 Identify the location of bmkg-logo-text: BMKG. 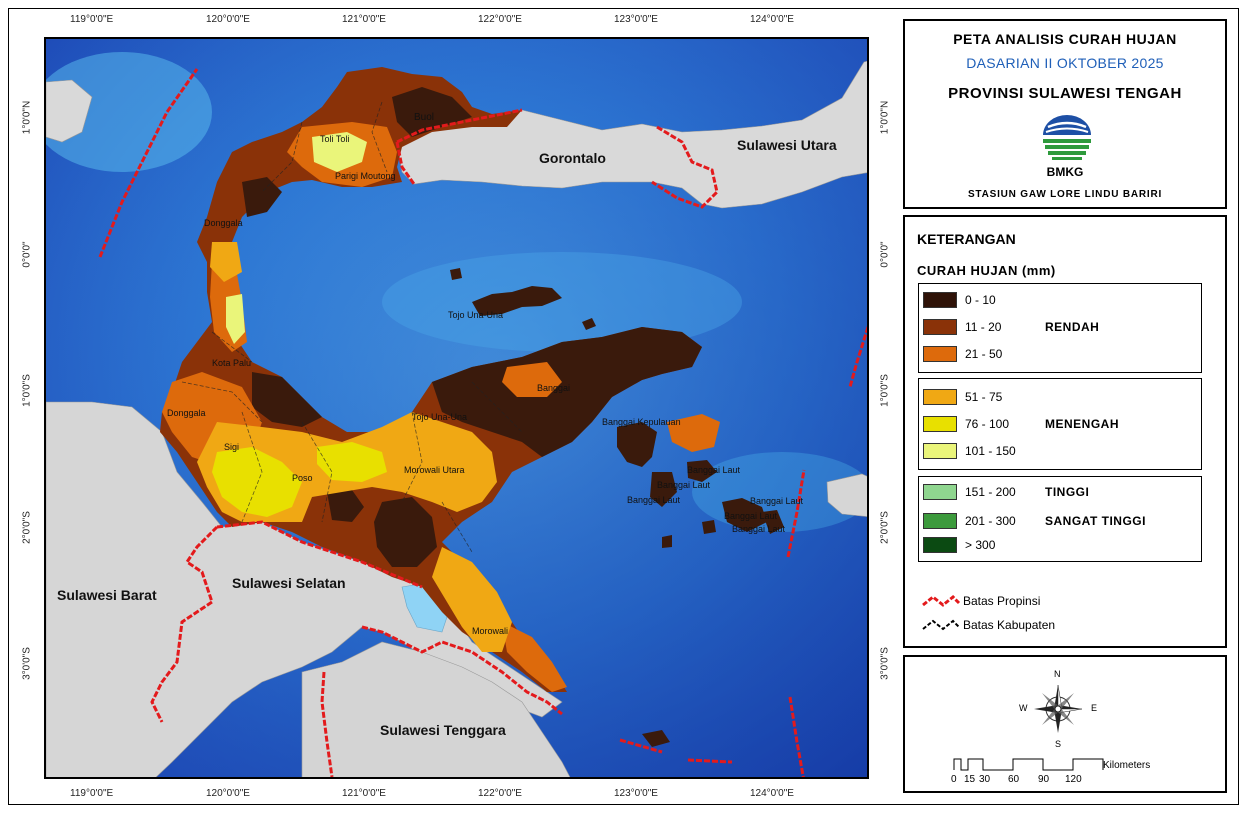
(1065, 172).